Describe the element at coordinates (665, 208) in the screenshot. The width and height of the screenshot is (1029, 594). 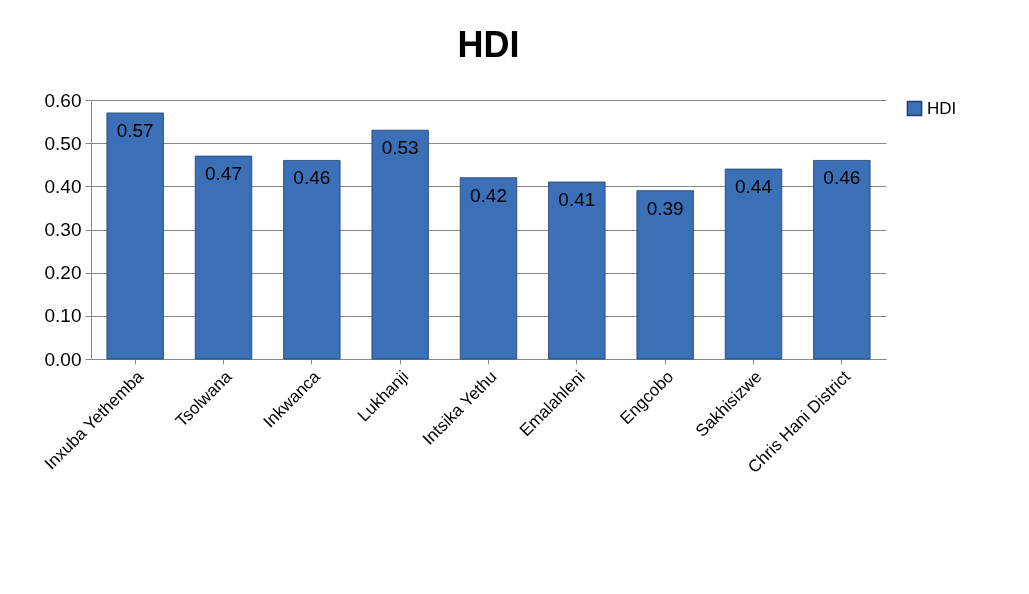
I see `data-label: 0.39` at that location.